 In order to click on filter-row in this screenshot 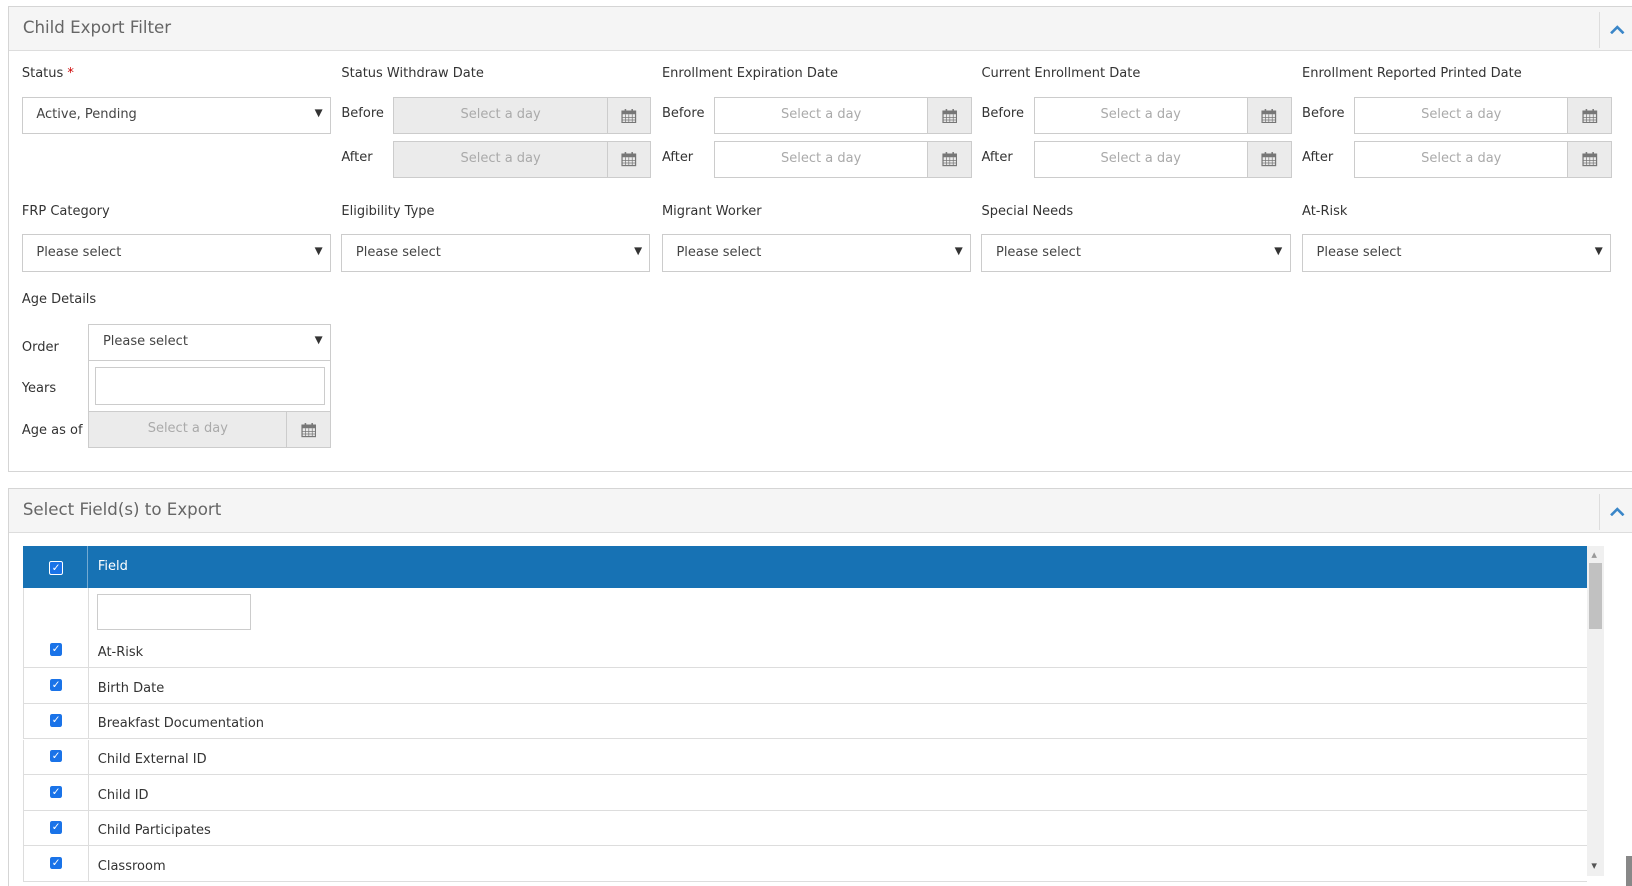, I will do `click(805, 611)`.